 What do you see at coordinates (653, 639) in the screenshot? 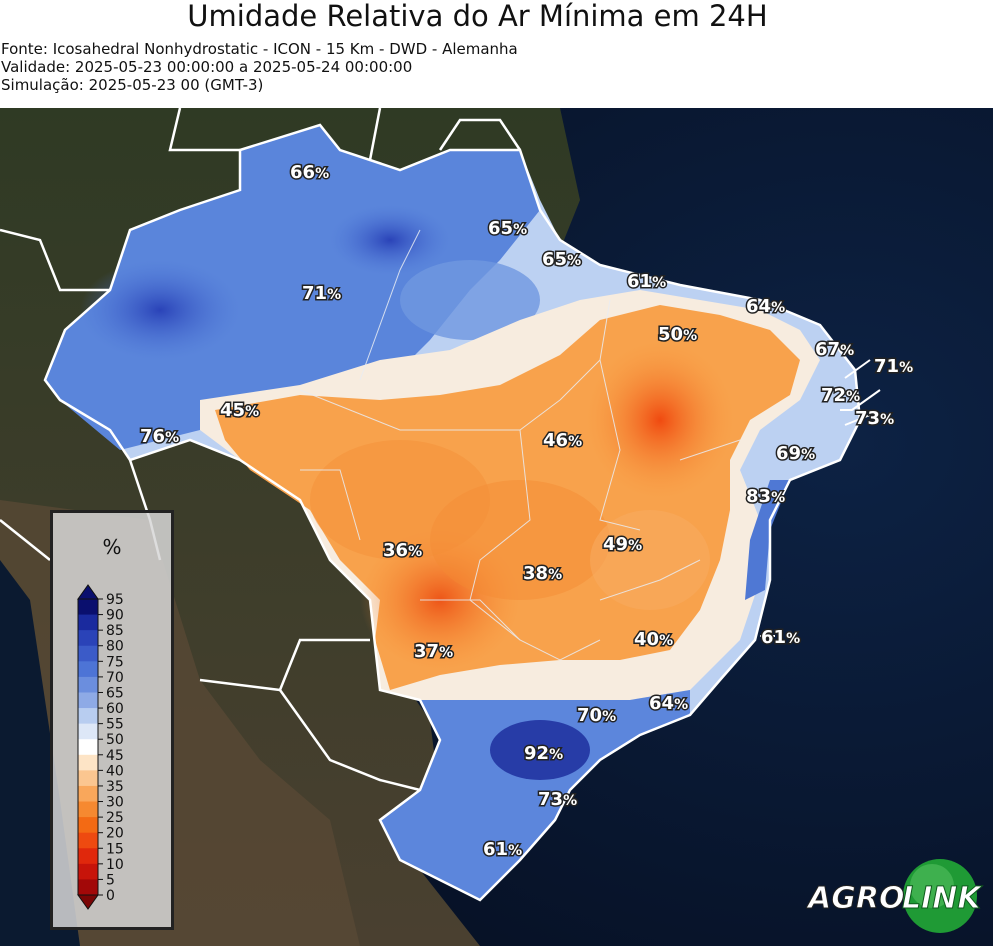
I see `humidity-label: 40%` at bounding box center [653, 639].